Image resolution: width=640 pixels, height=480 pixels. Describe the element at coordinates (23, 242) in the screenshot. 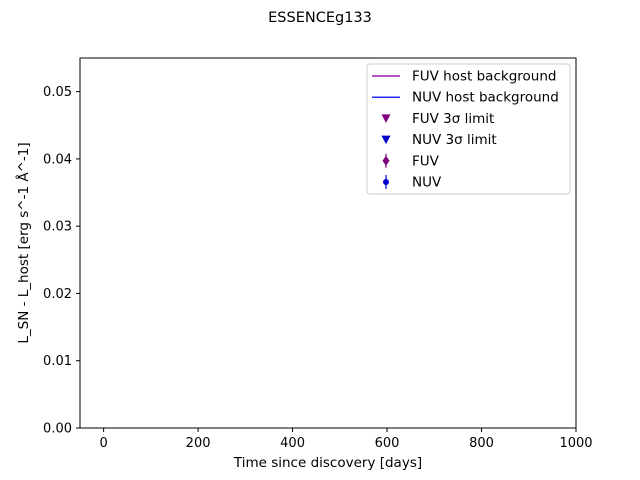

I see `y-axis-label: L_SN - L_host [erg s^-1 Å^-1]` at that location.